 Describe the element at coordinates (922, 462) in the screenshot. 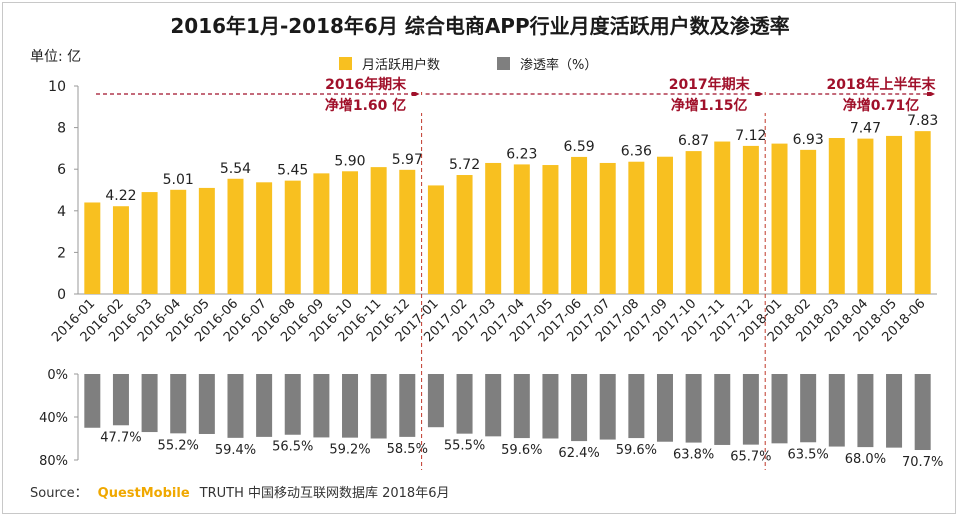

I see `penetration-value-label: 70.7%` at that location.